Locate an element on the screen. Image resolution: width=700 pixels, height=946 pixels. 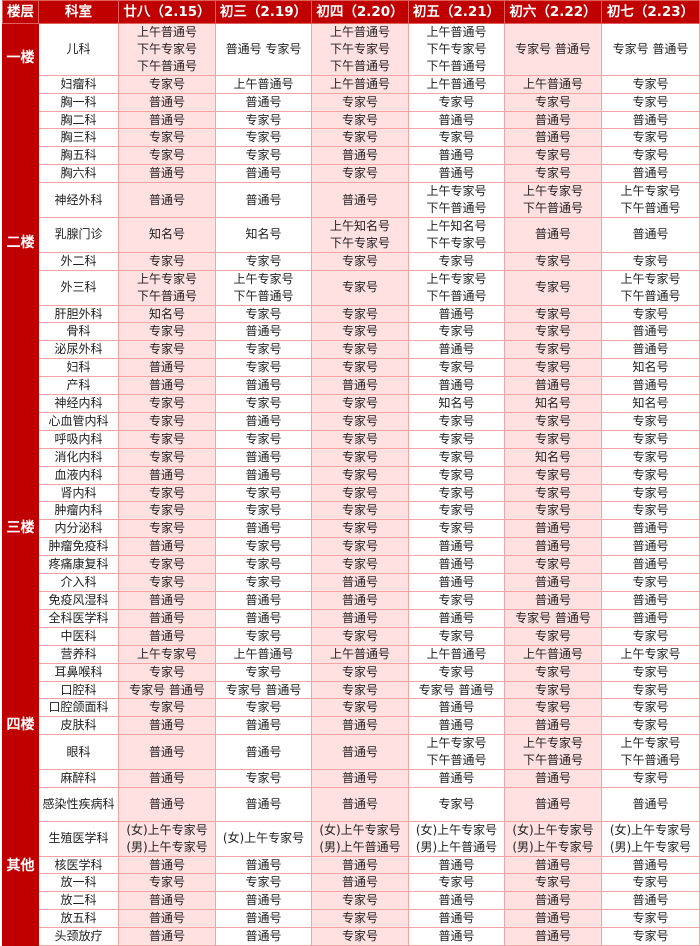
header-floor: 楼层 is located at coordinates (20, 12).